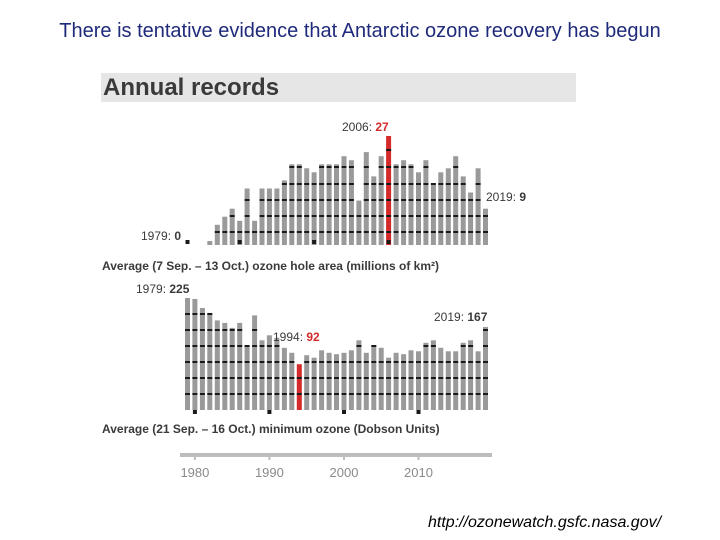  What do you see at coordinates (404, 202) in the screenshot?
I see `area-bar-2008` at bounding box center [404, 202].